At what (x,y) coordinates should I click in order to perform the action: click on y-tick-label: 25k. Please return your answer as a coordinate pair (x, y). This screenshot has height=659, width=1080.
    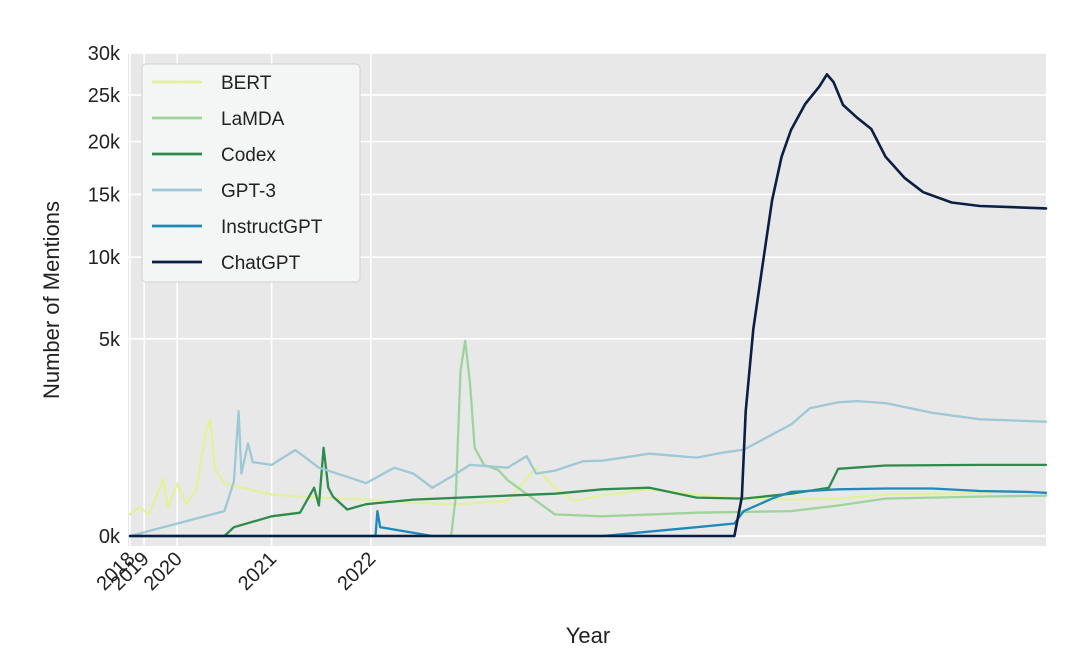
    Looking at the image, I should click on (104, 96).